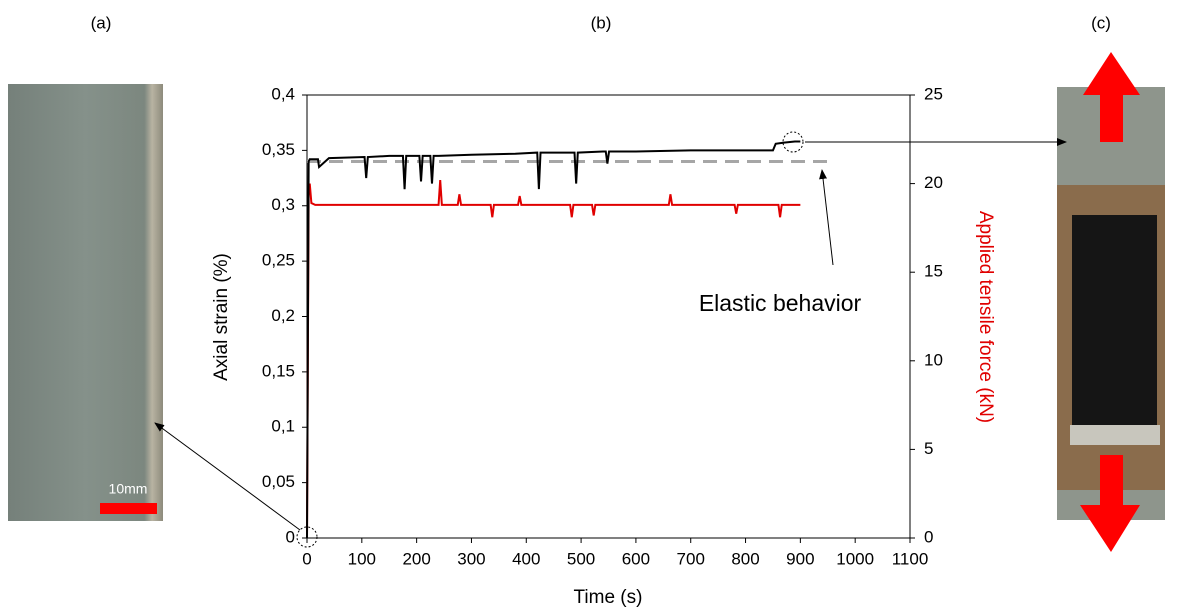 The height and width of the screenshot is (614, 1177). What do you see at coordinates (278, 481) in the screenshot?
I see `y-tick-label: 0,05` at bounding box center [278, 481].